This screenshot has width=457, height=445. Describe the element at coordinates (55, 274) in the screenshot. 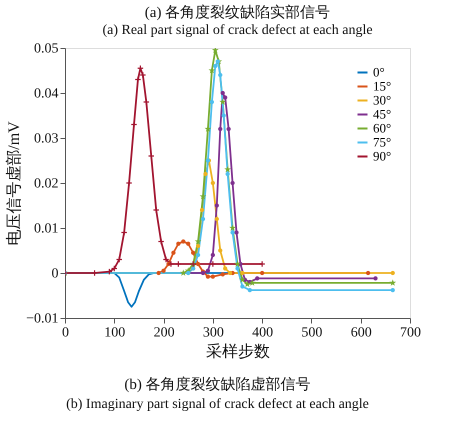

I see `y-tick-label: 0` at that location.